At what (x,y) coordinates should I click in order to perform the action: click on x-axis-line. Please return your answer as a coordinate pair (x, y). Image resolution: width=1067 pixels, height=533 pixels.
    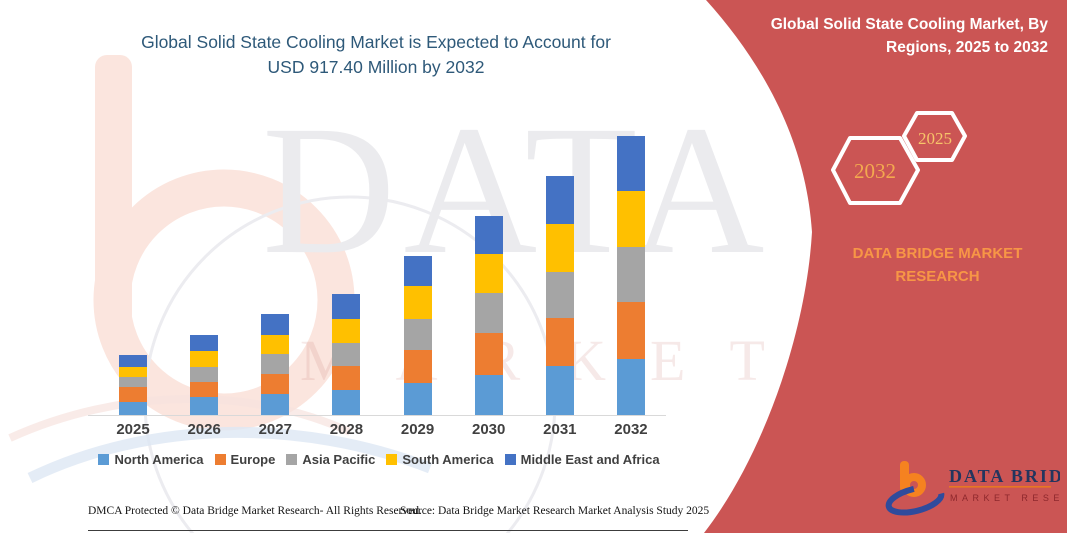
    Looking at the image, I should click on (377, 415).